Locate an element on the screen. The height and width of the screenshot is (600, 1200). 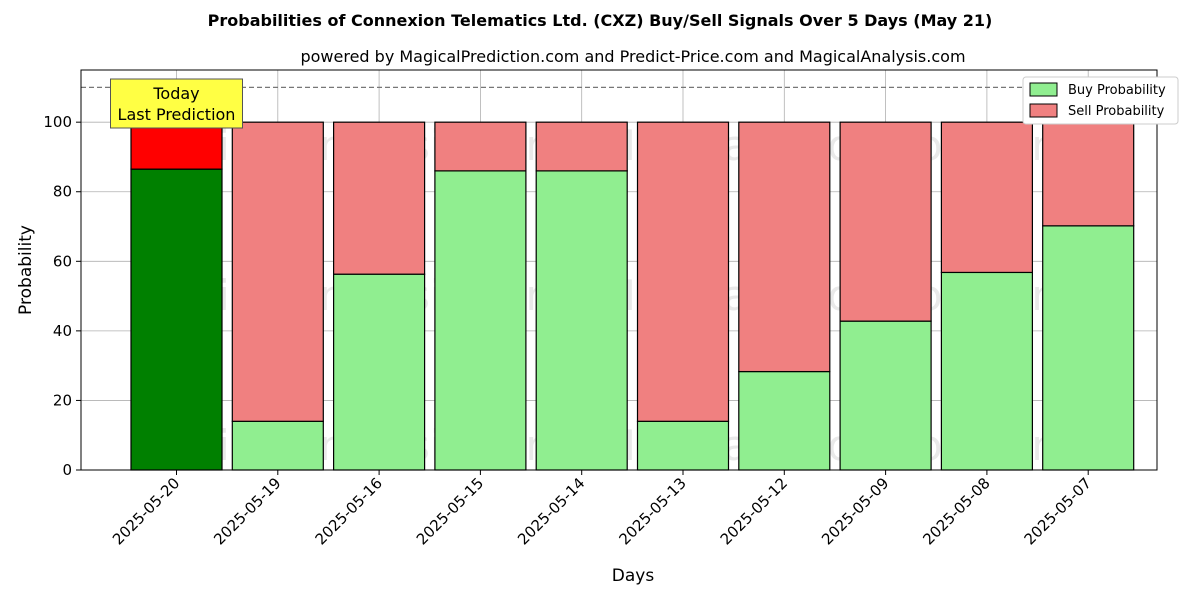
annotation-box is located at coordinates (176, 103).